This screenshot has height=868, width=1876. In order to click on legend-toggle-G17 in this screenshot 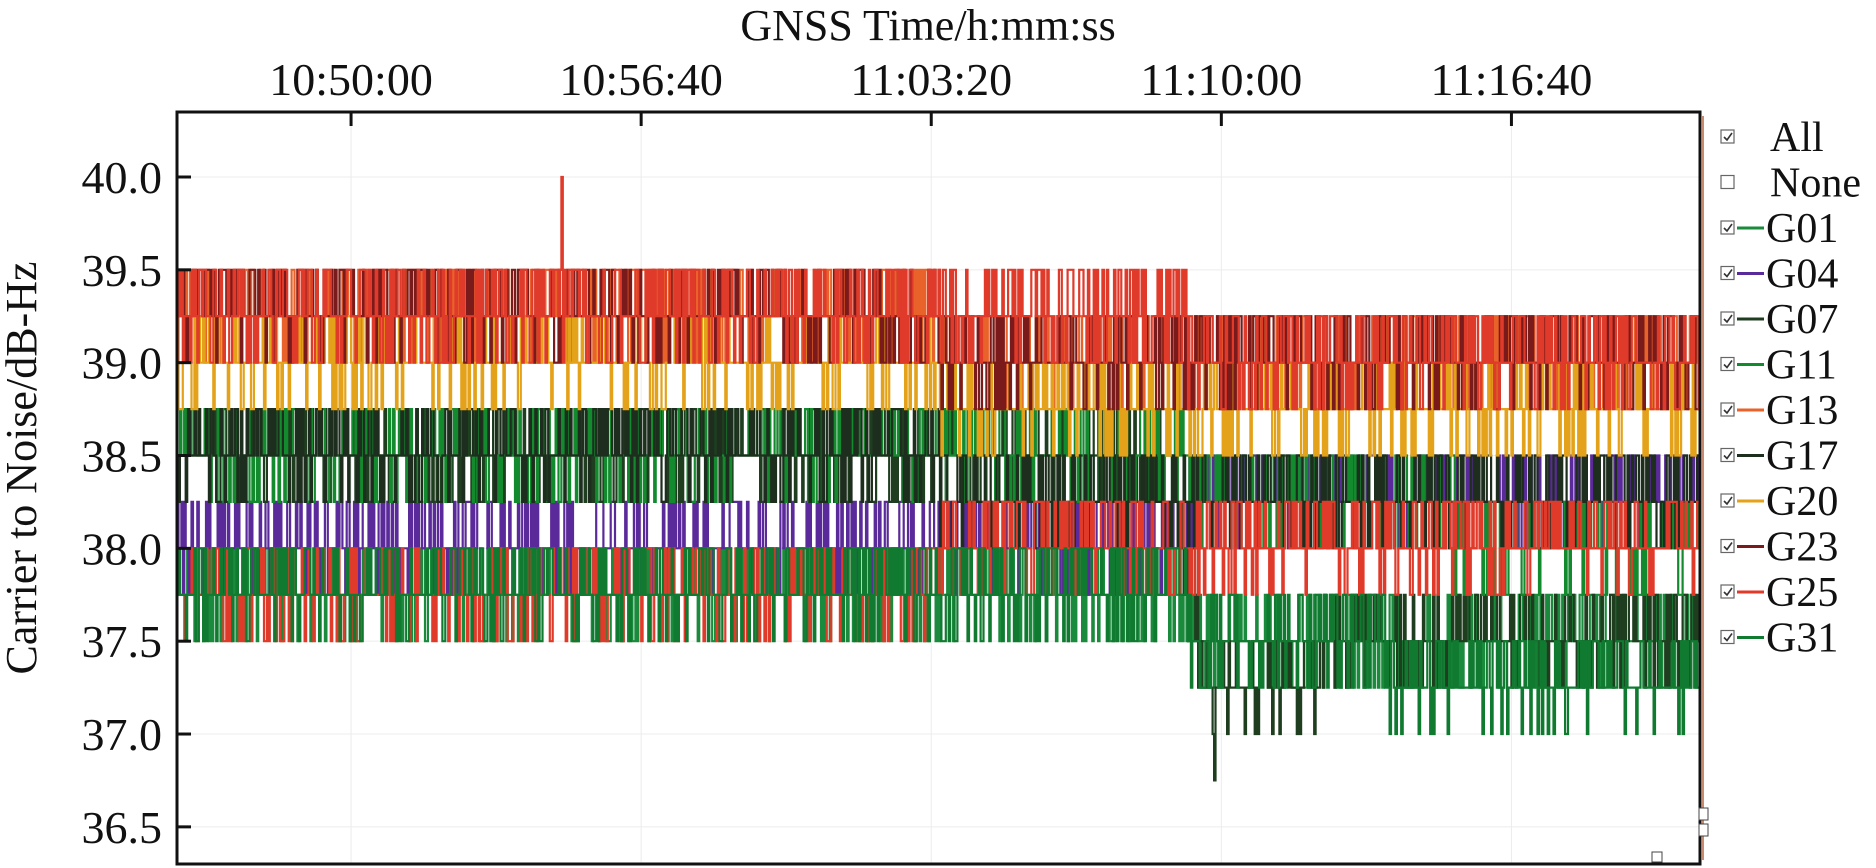, I will do `click(1727, 455)`.